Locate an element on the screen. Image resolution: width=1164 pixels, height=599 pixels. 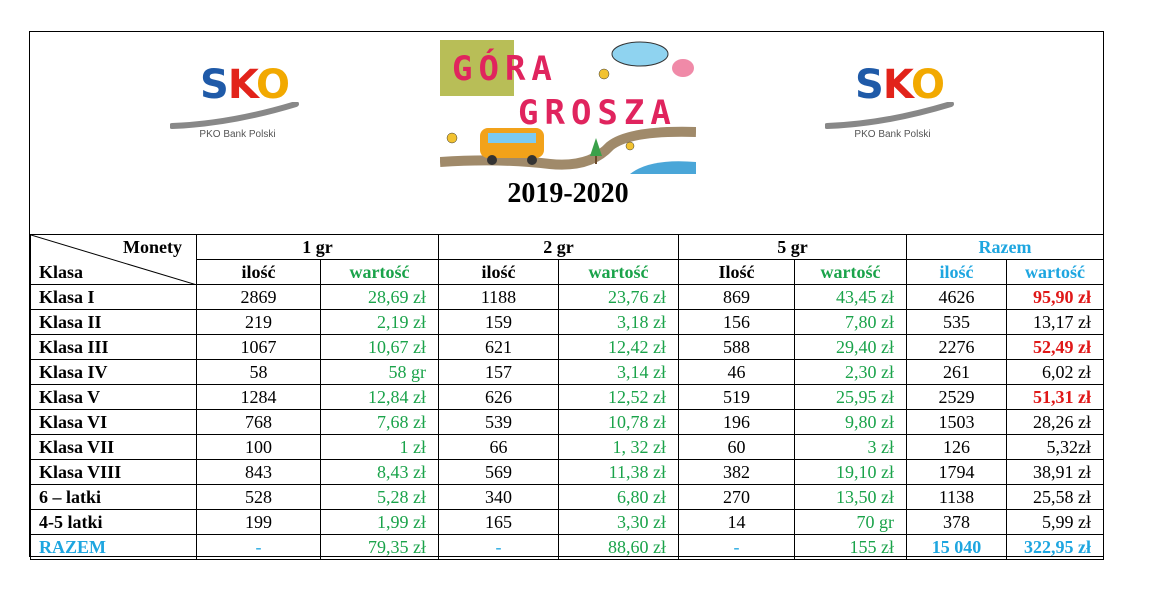
table-cell: 270 is located at coordinates (736, 497).